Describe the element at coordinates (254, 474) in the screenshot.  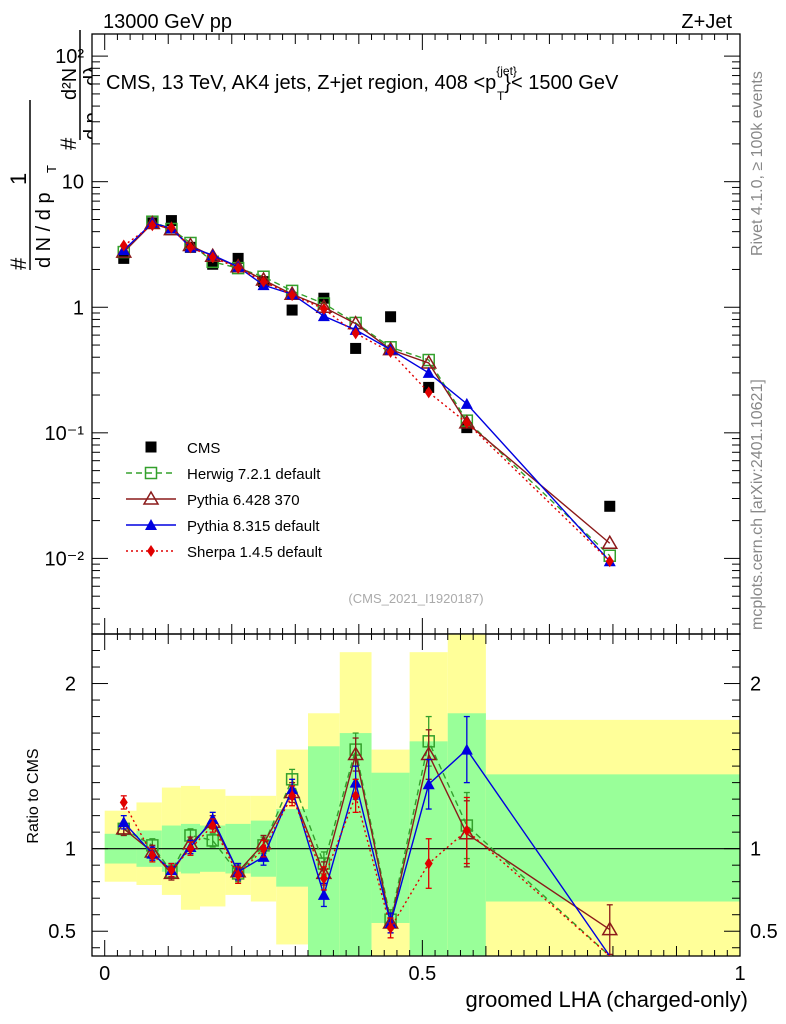
I see `legend-label: Herwig 7.2.1 default` at that location.